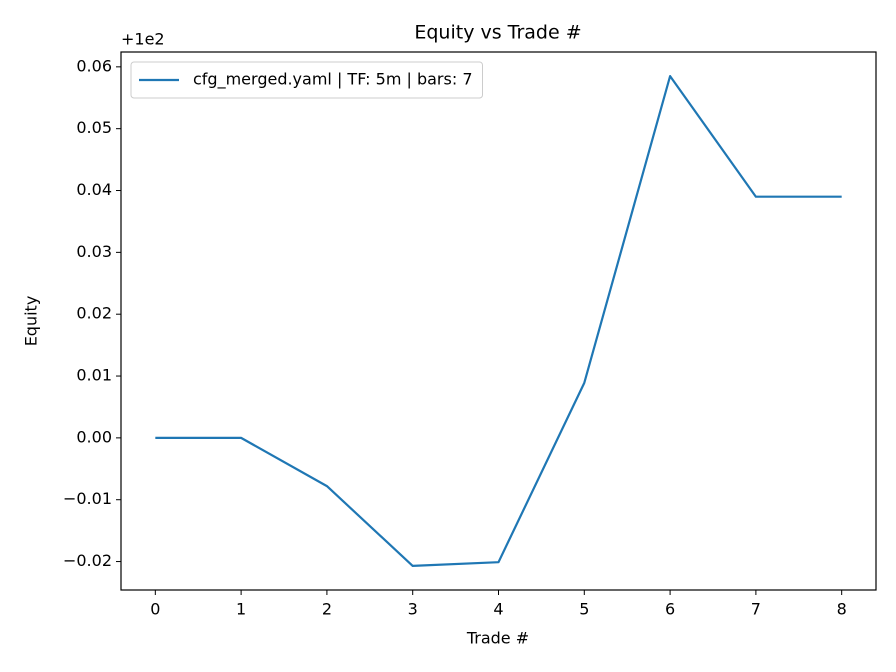  What do you see at coordinates (143, 39) in the screenshot?
I see `y-offset-label: +1e2` at bounding box center [143, 39].